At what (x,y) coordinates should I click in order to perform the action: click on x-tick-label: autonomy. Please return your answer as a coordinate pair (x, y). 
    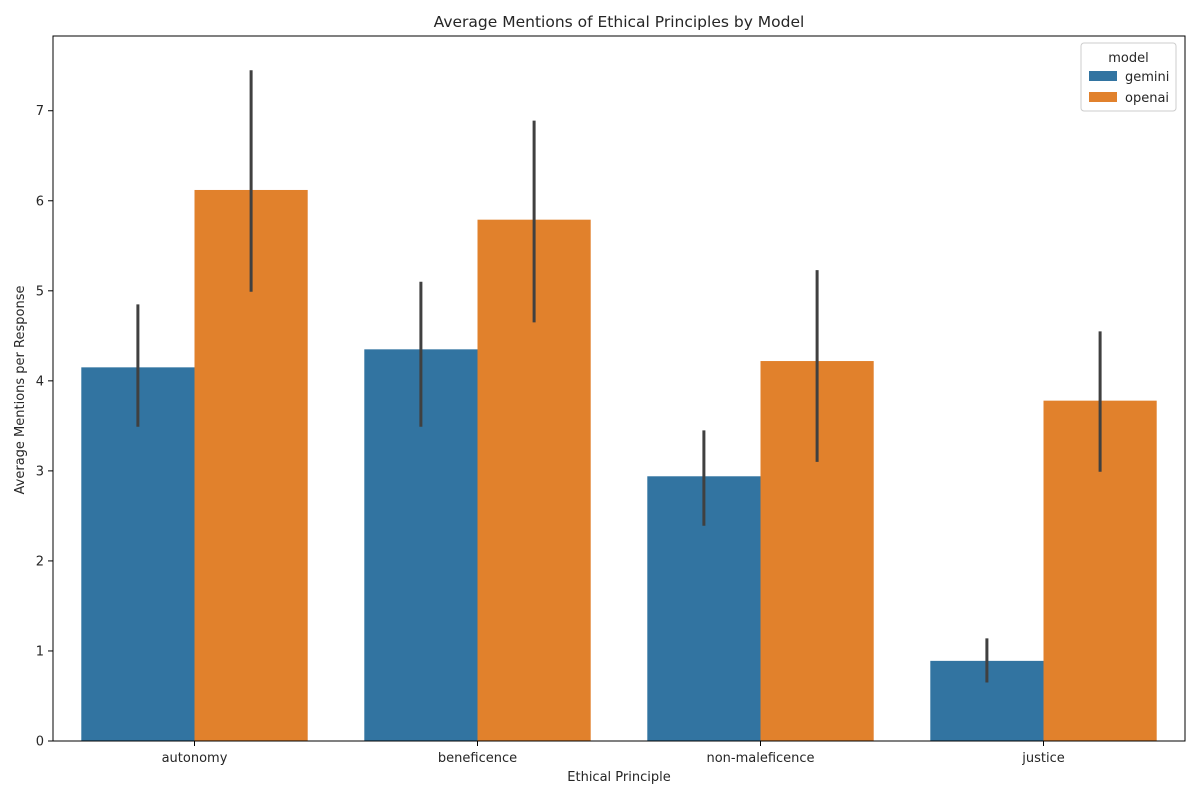
    Looking at the image, I should click on (195, 758).